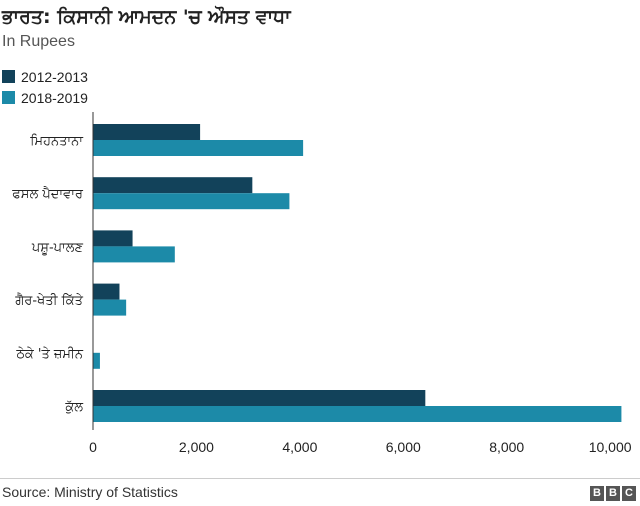  I want to click on legend-label-2018-2019: 2018-2019, so click(54, 97).